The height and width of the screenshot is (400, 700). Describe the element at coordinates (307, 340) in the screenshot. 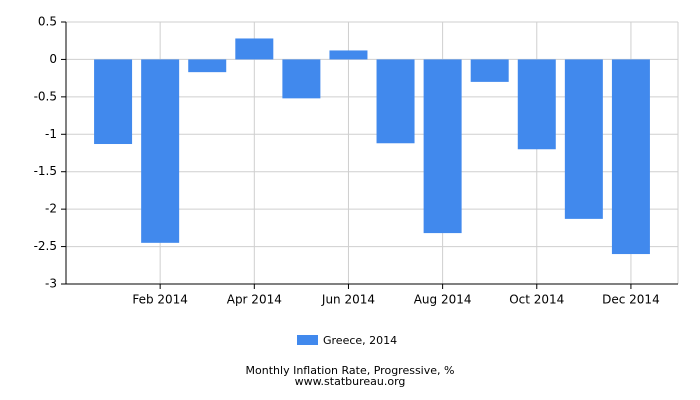

I see `legend-swatch` at that location.